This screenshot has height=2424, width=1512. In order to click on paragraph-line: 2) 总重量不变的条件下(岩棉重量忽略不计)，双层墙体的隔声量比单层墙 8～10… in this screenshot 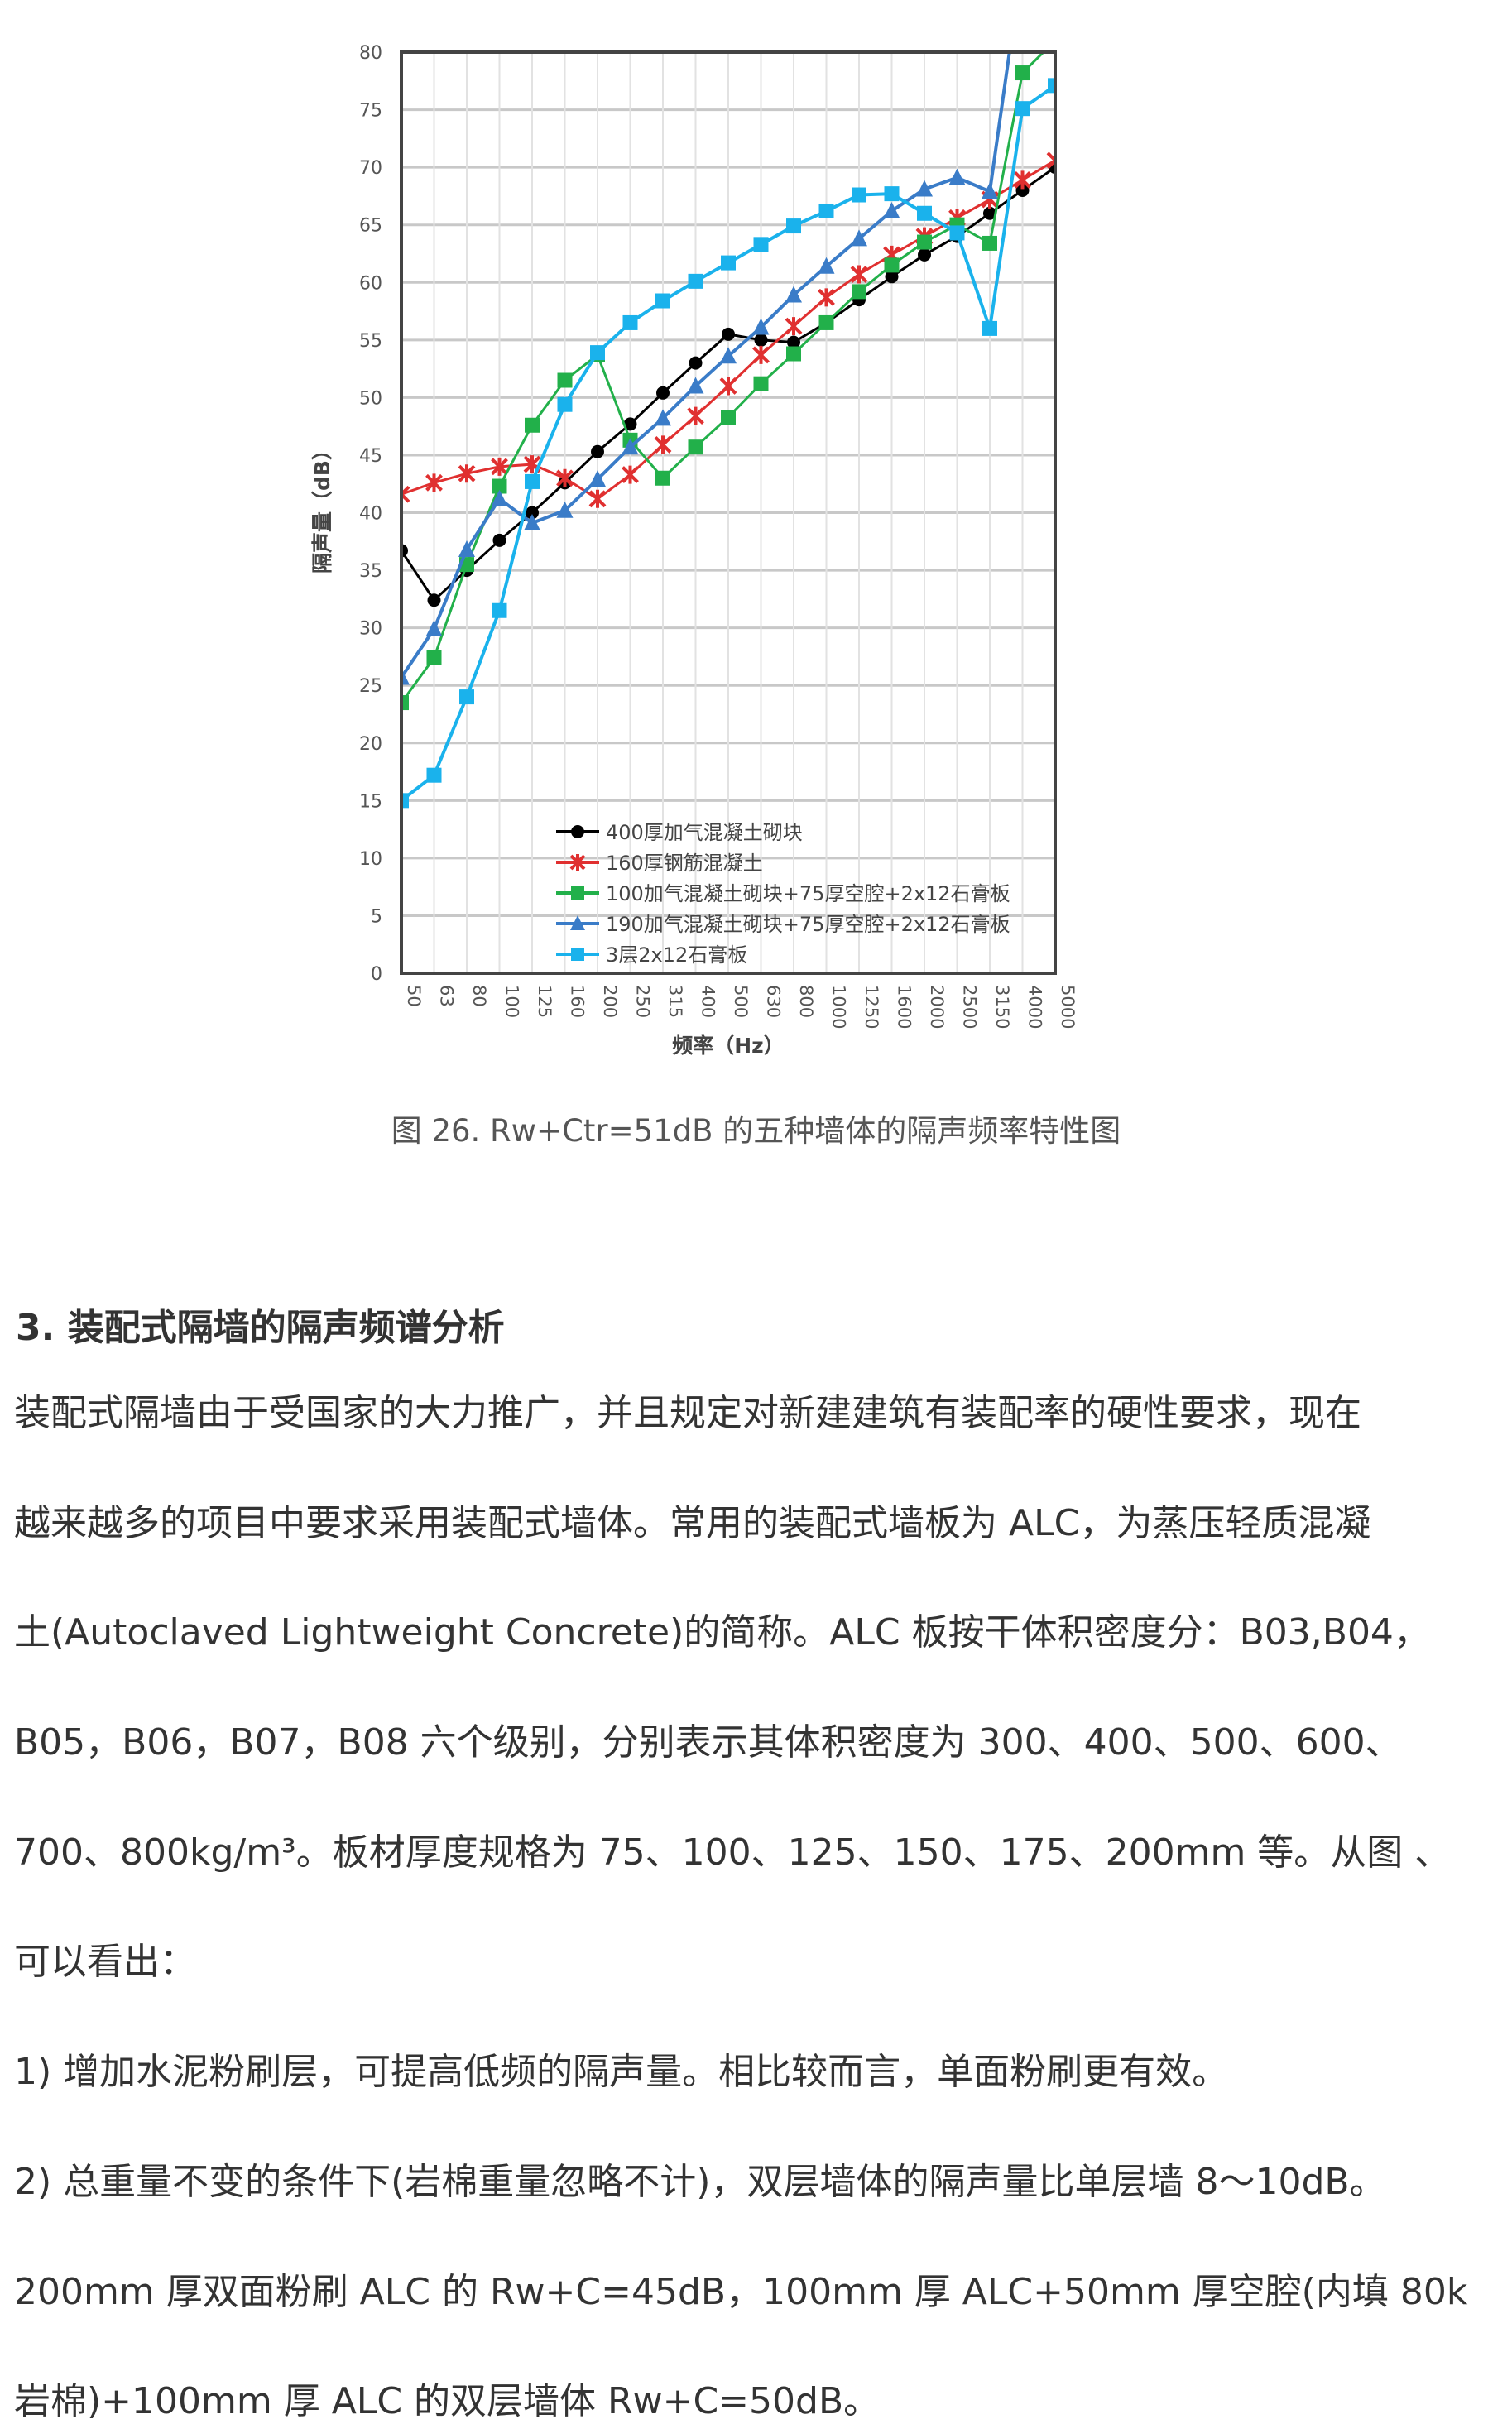, I will do `click(700, 2182)`.